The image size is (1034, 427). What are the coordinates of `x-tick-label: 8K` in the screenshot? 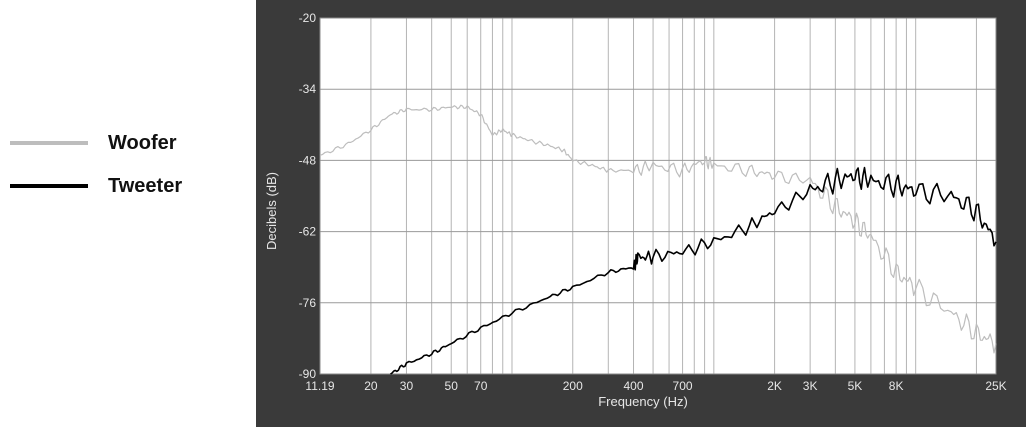 It's located at (896, 386).